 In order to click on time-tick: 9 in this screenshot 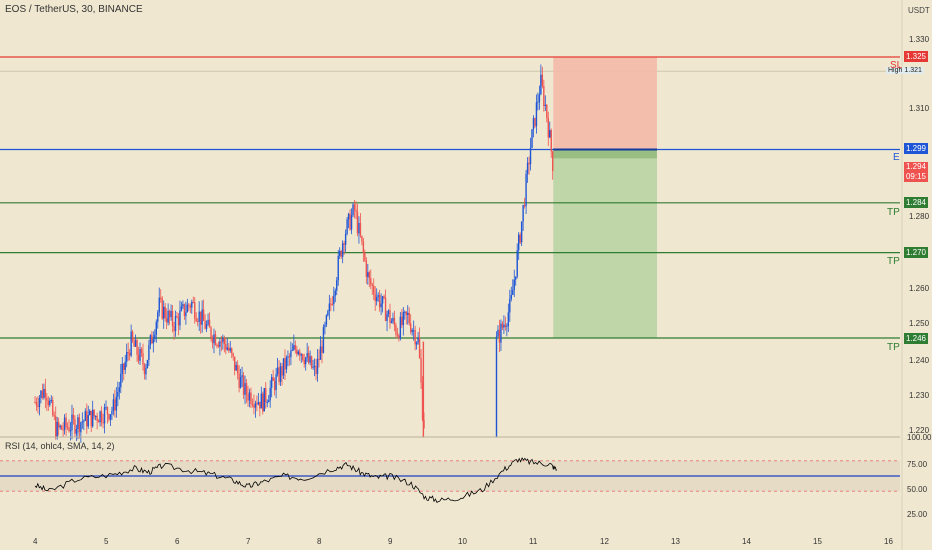, I will do `click(390, 541)`.